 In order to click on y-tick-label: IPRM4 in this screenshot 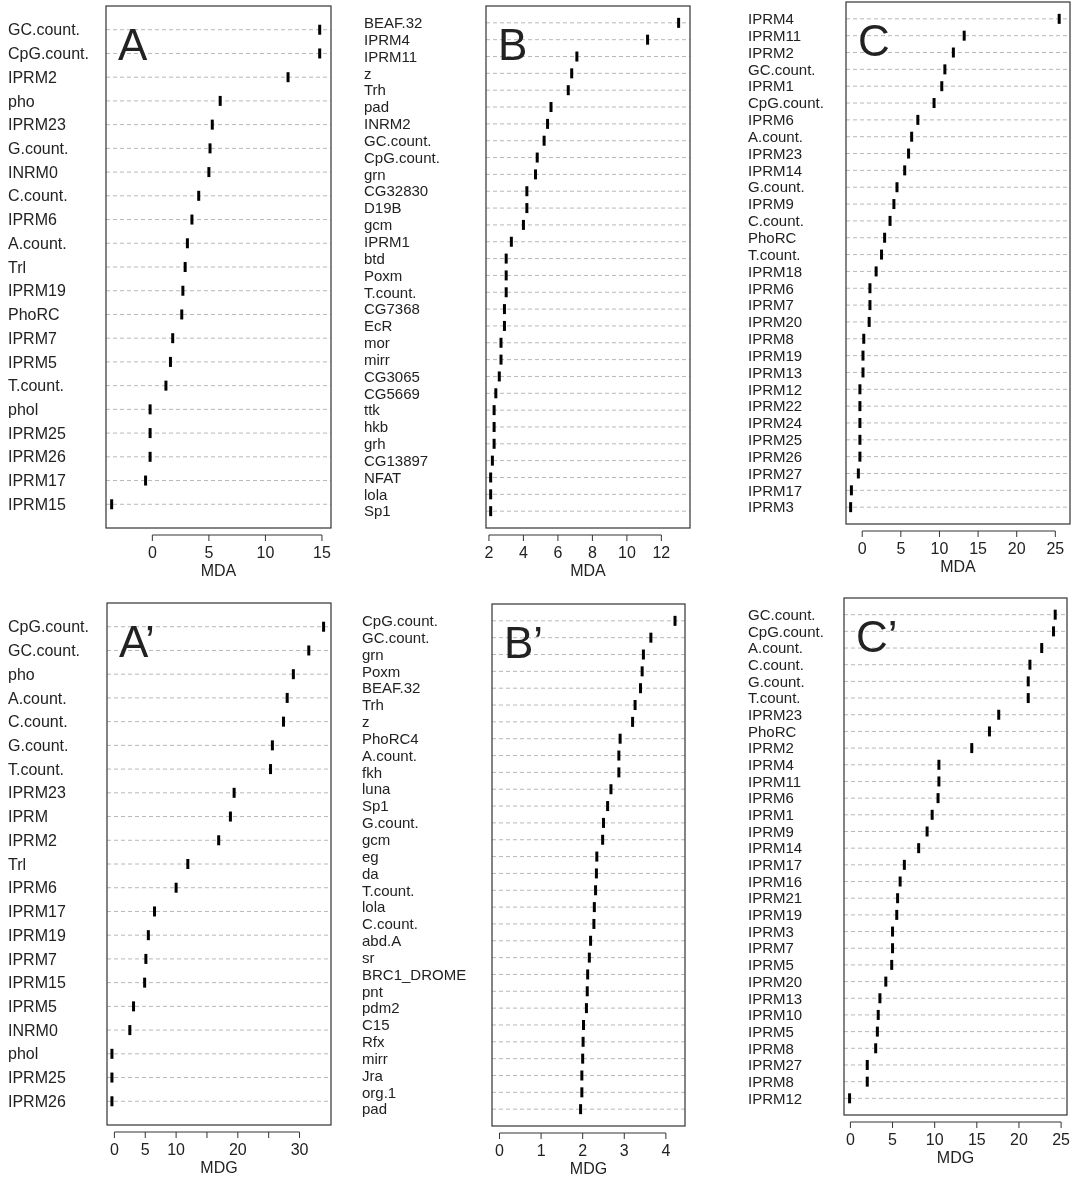, I will do `click(771, 19)`.